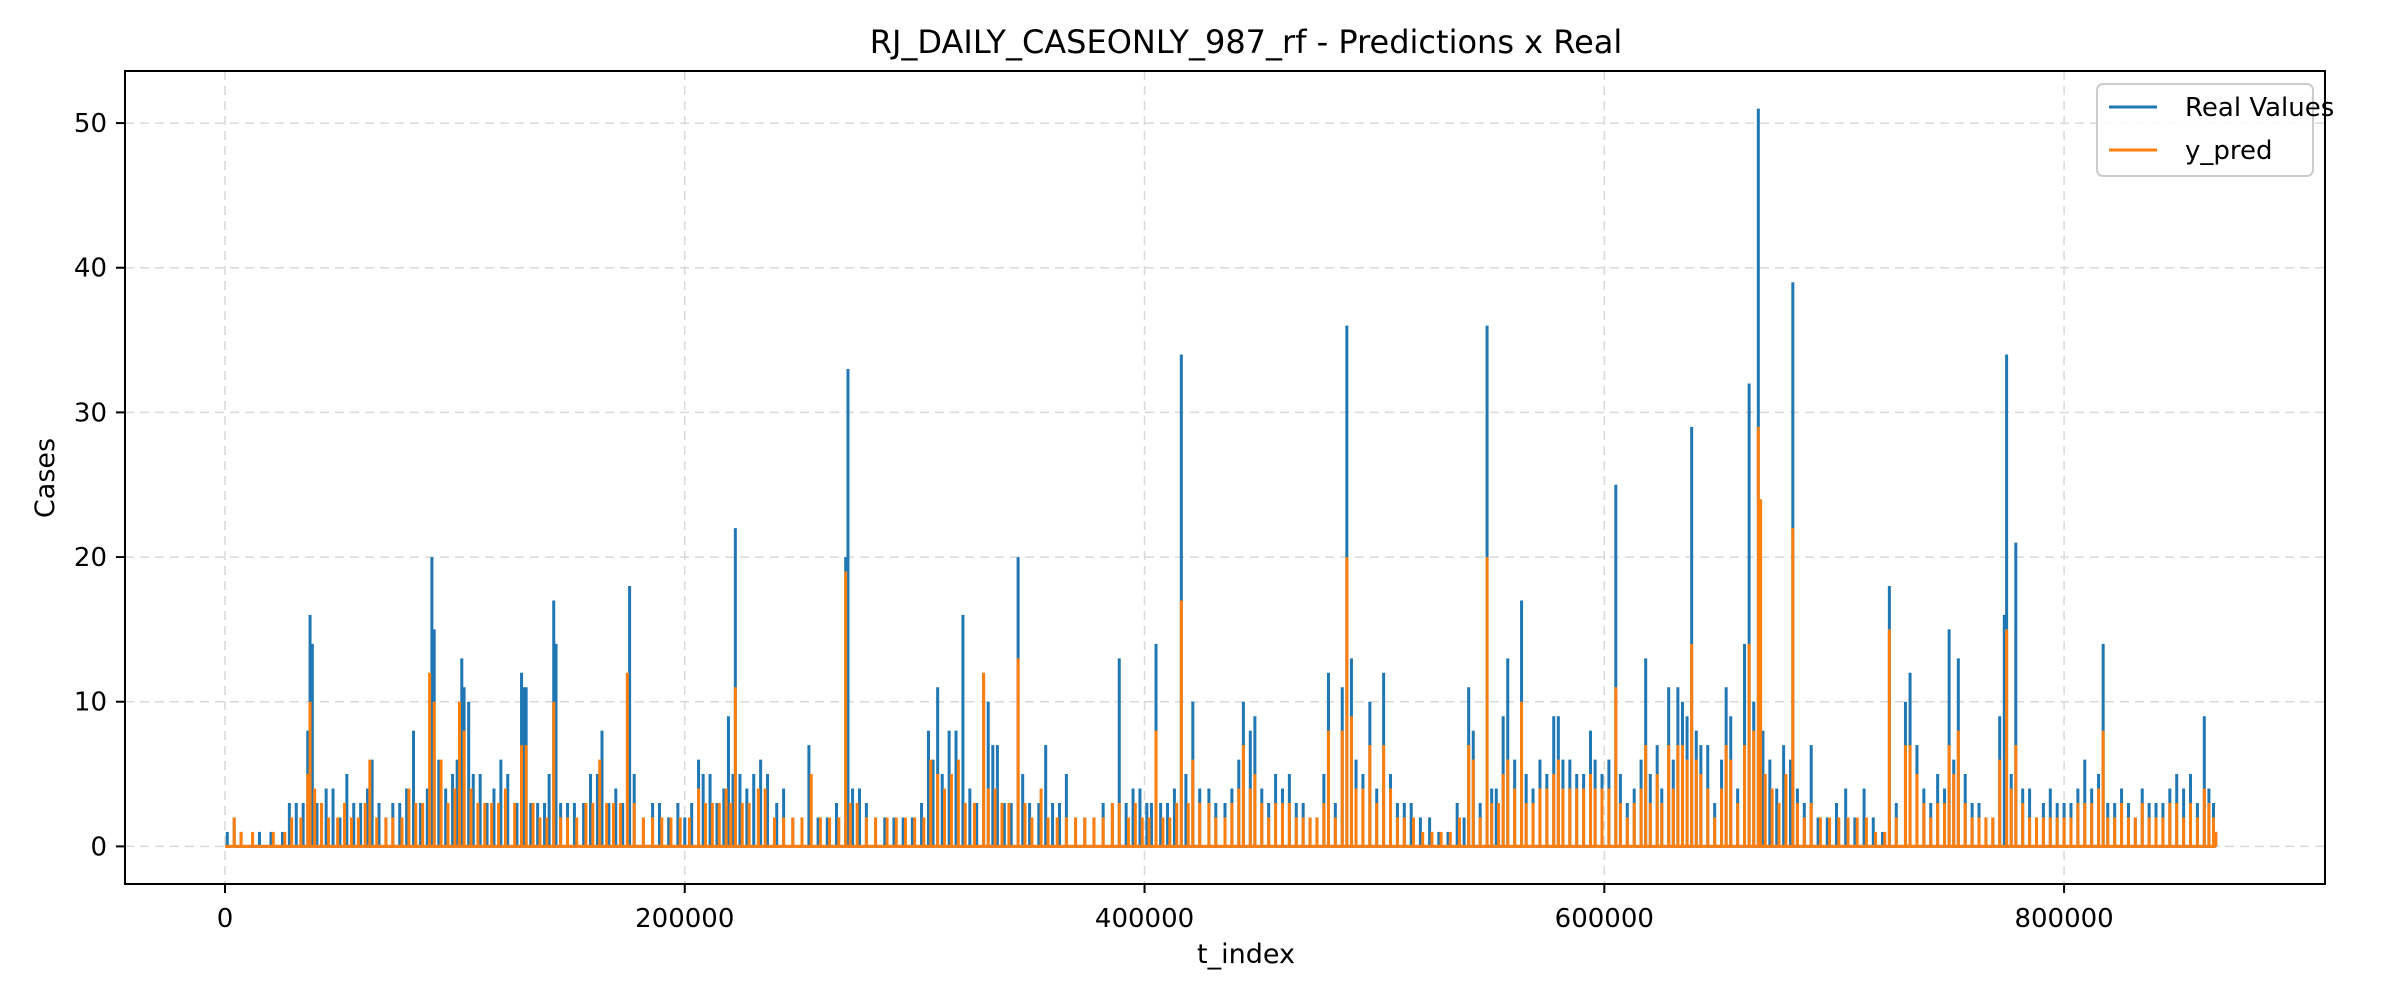 The height and width of the screenshot is (1004, 2400). Describe the element at coordinates (90, 558) in the screenshot. I see `y-tick-label: 20` at that location.